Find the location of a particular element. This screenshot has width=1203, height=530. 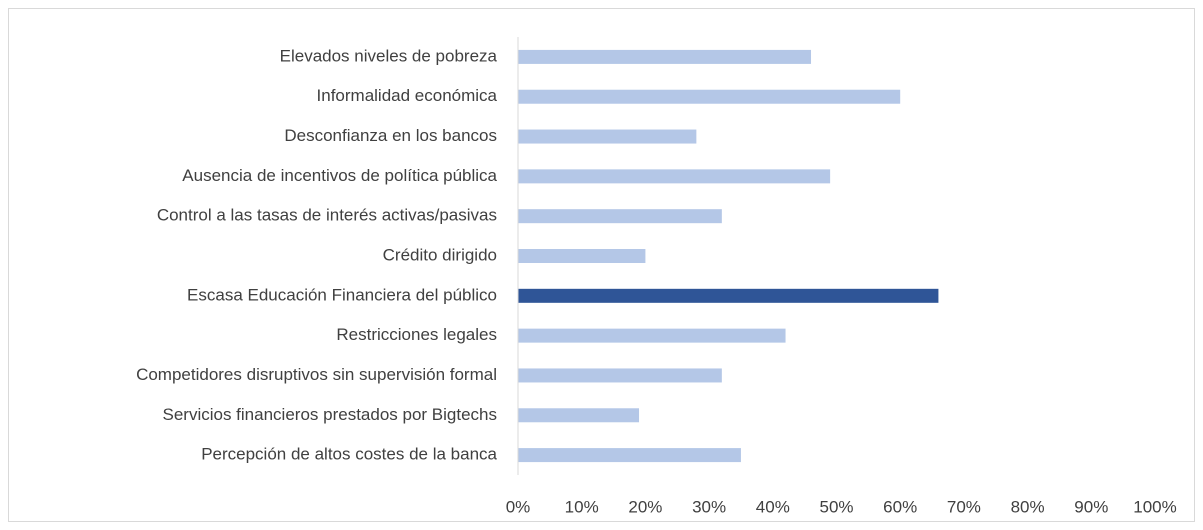

x-tick-label: 90% is located at coordinates (1091, 506).